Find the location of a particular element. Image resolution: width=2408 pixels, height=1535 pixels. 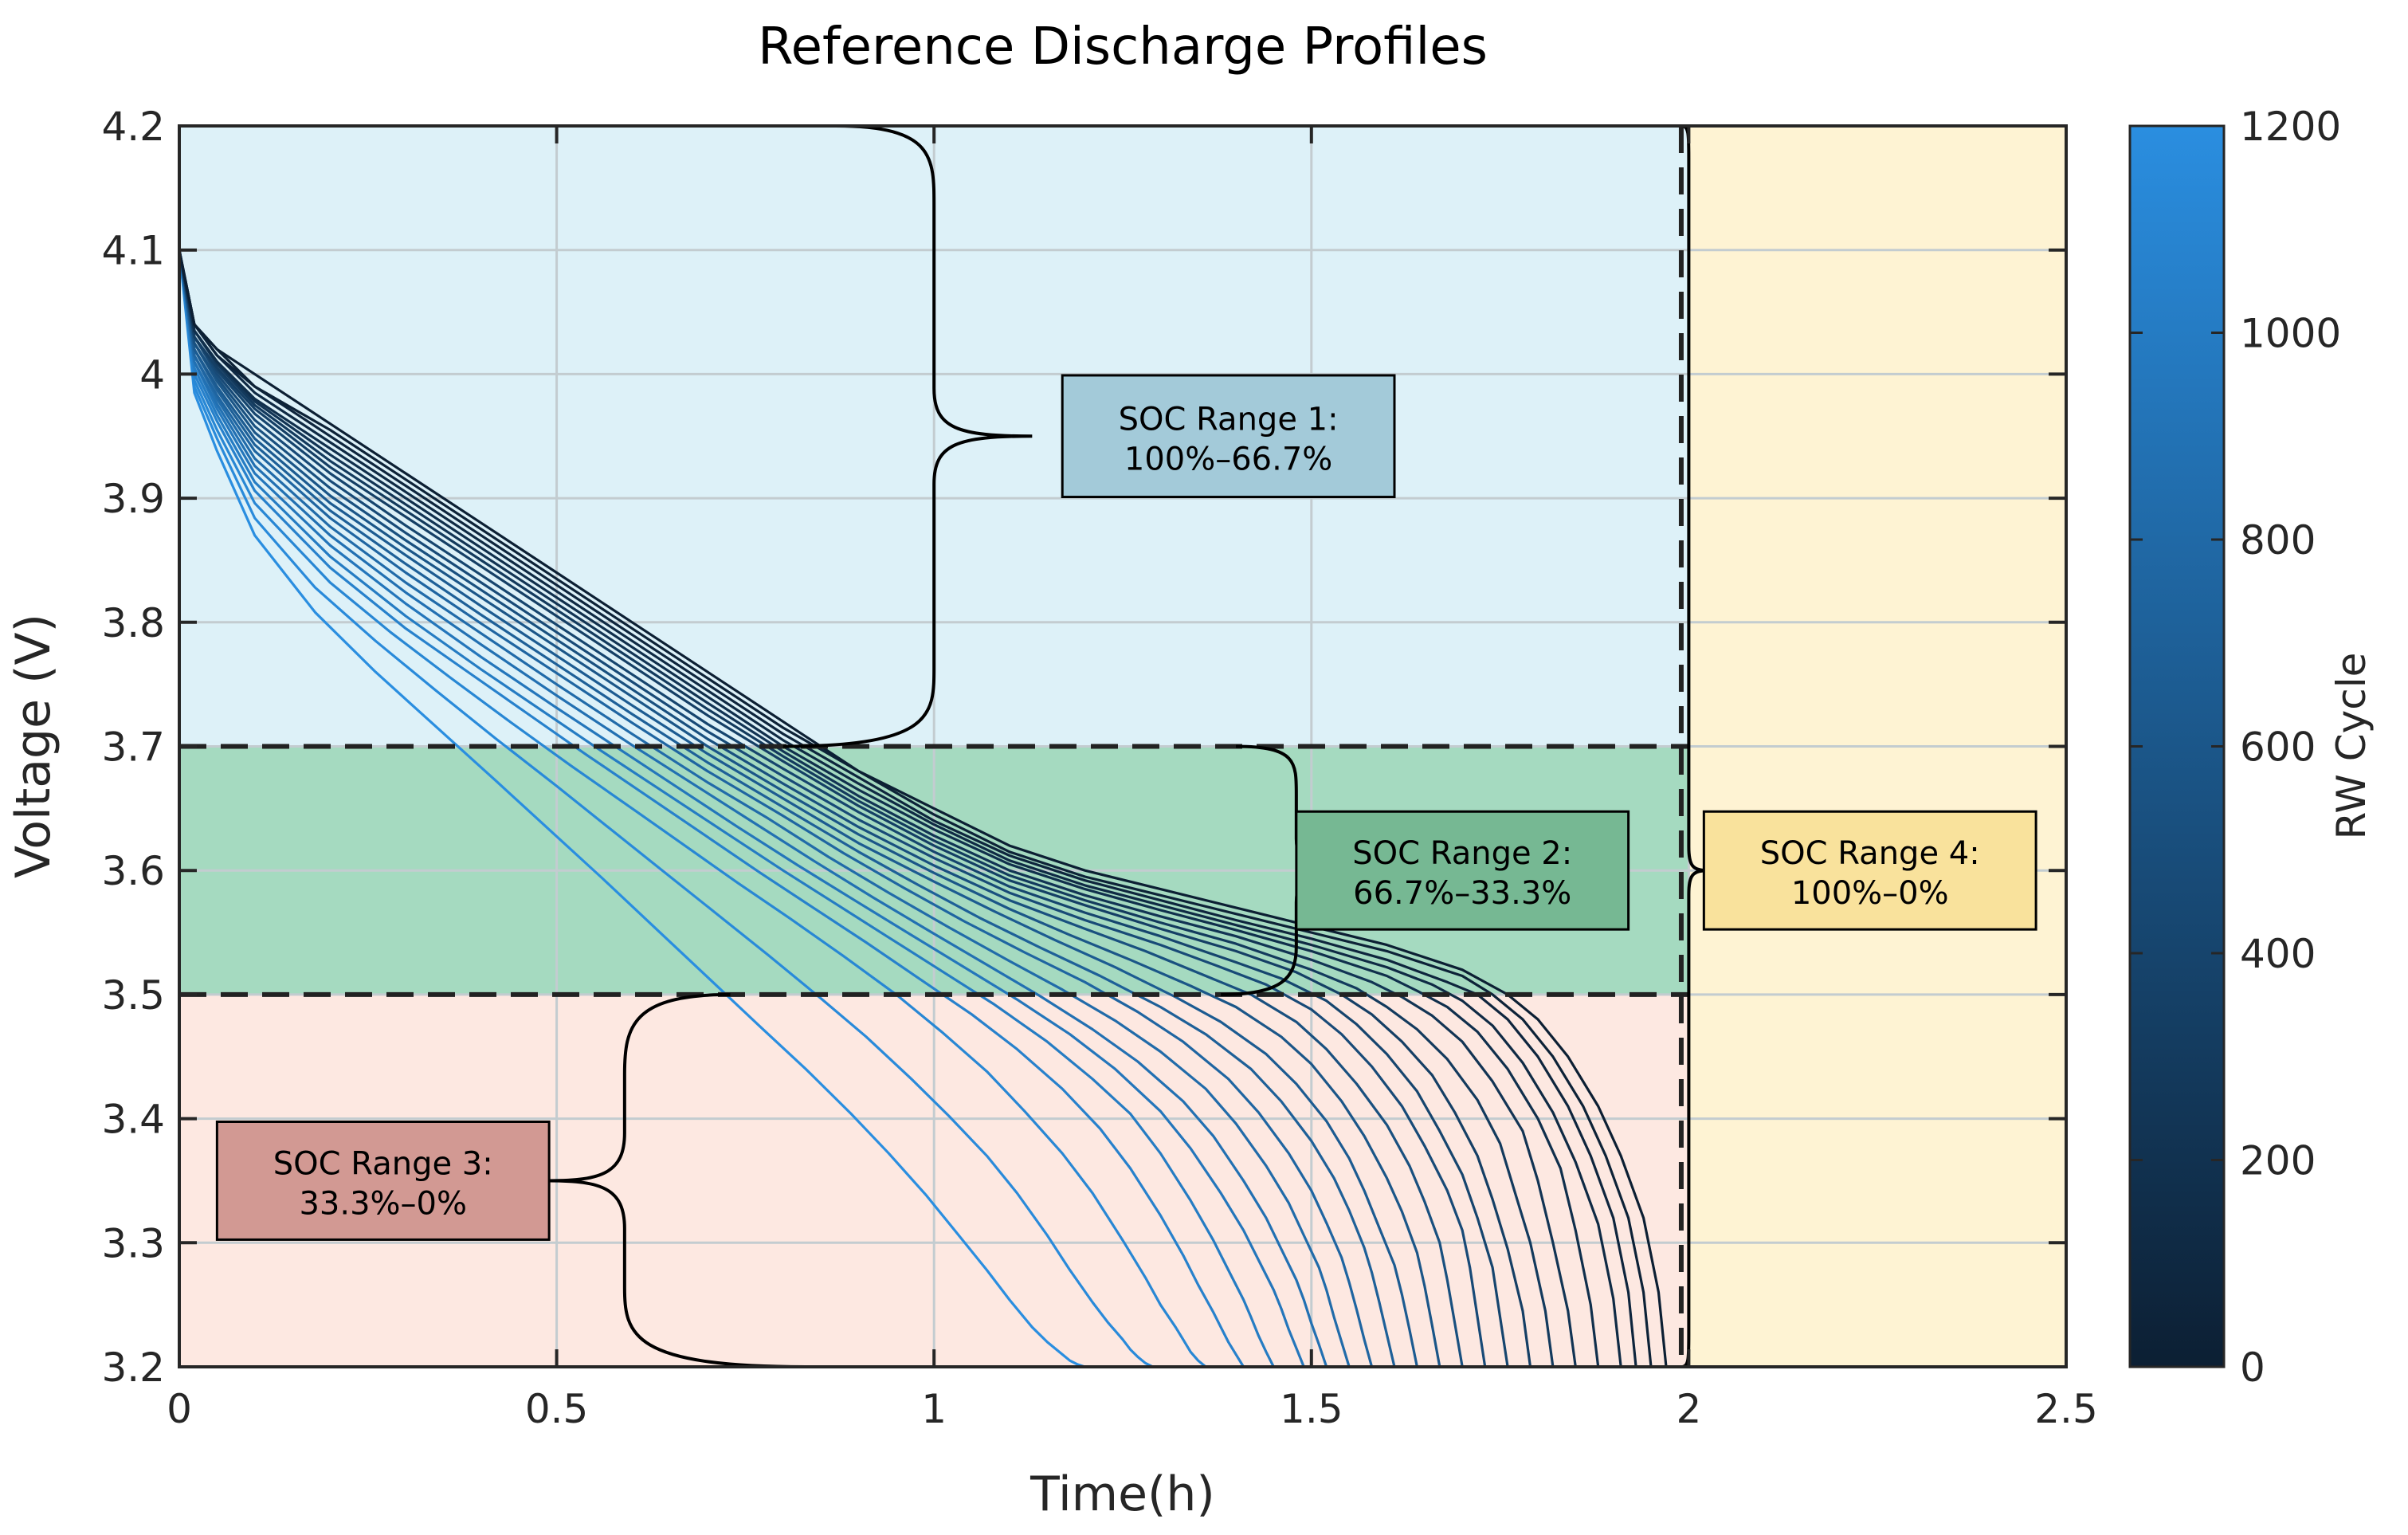

x-tick-label: 1 is located at coordinates (934, 1409).